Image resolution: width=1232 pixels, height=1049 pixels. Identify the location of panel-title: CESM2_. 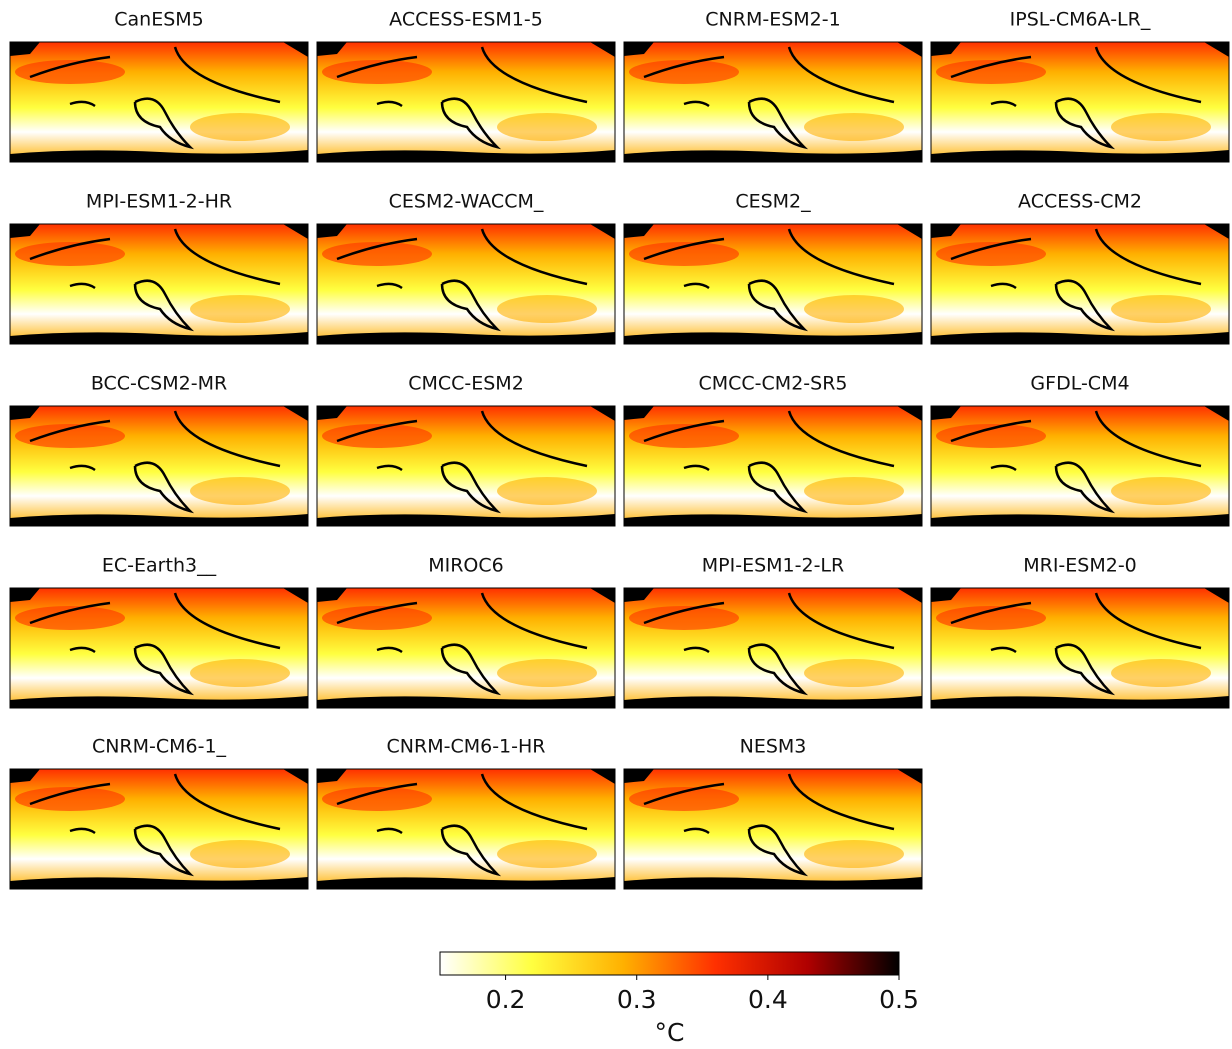
(773, 202).